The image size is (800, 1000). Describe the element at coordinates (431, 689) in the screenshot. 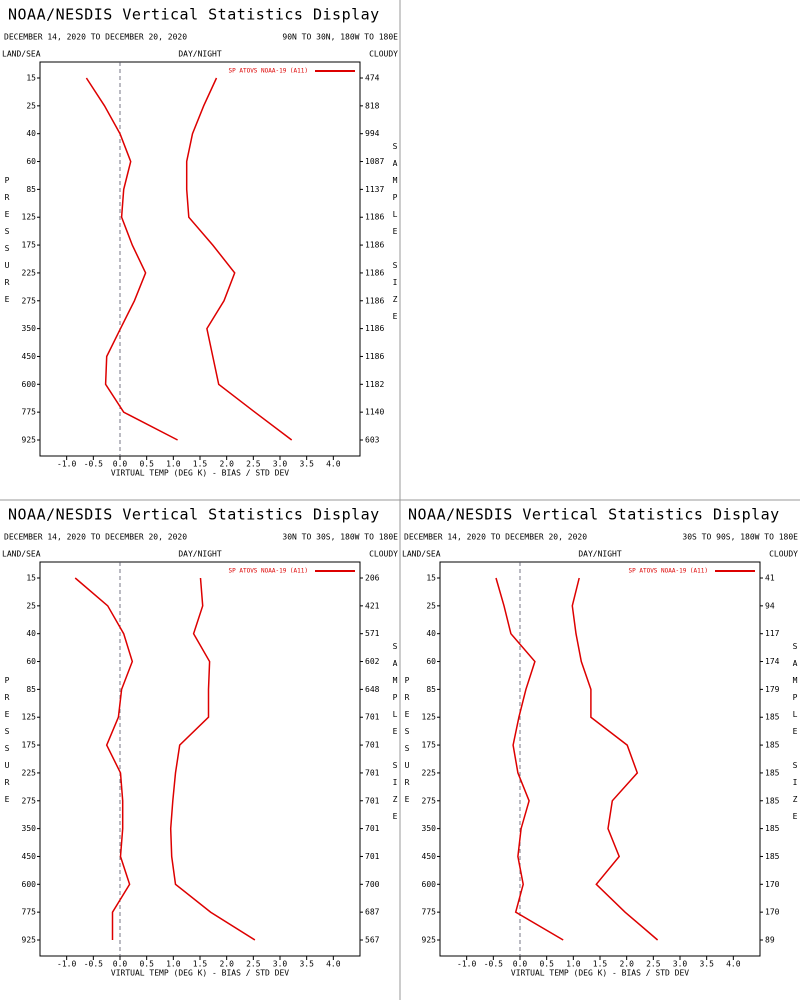

I see `y-tick-label: 85` at that location.